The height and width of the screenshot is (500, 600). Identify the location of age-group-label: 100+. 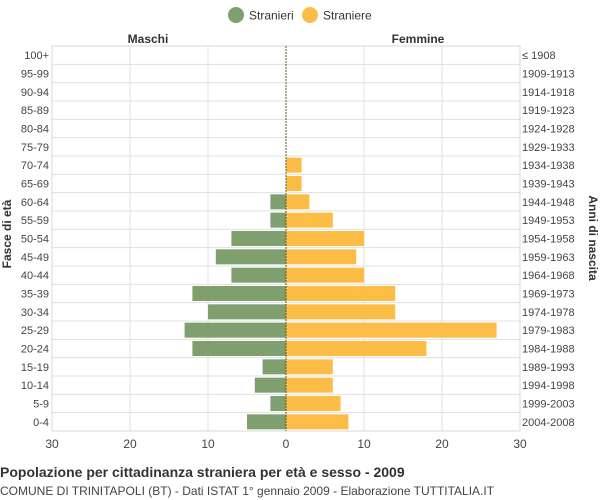
(36, 56).